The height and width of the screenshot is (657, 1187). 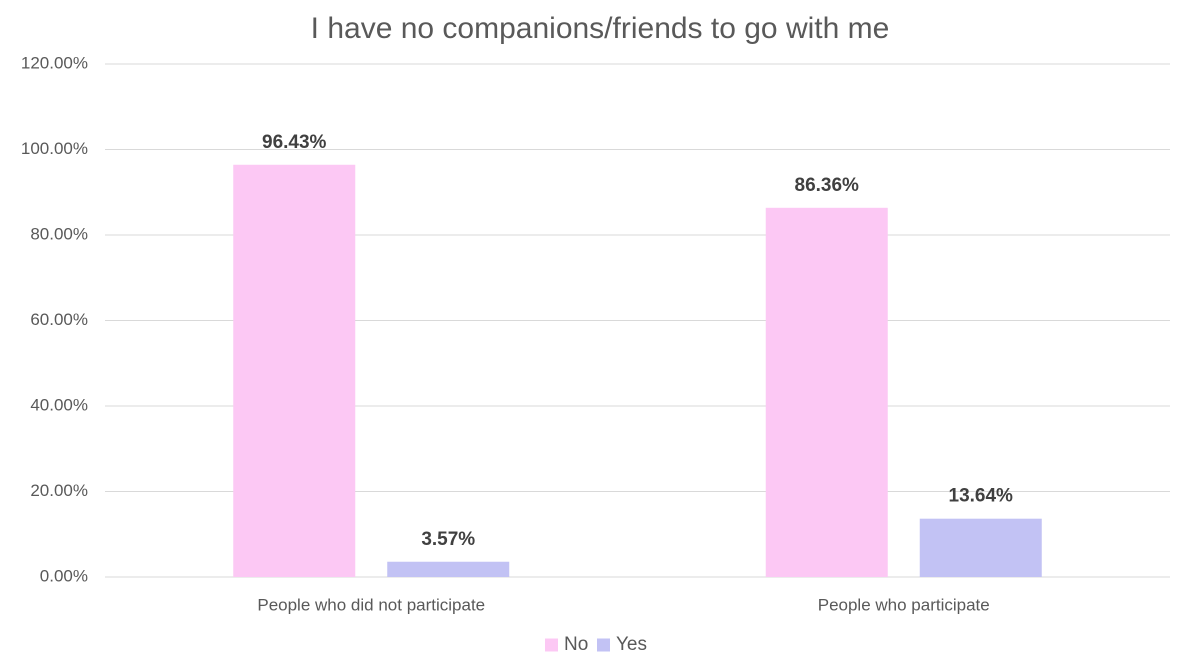 I want to click on x-category-label: People who did not participate, so click(x=371, y=604).